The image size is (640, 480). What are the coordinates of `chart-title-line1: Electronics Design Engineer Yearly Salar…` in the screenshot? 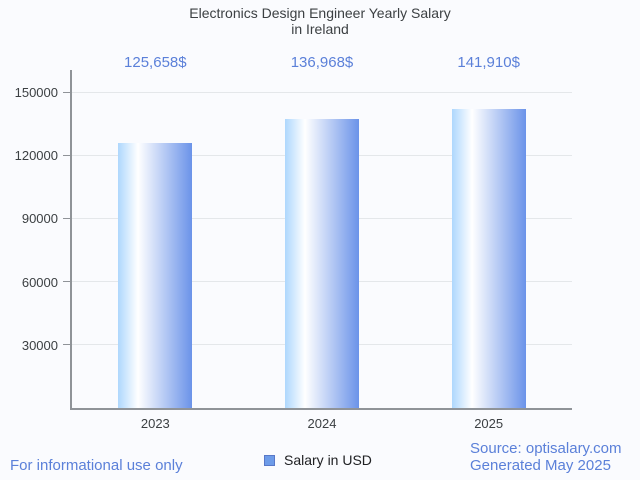 It's located at (320, 13).